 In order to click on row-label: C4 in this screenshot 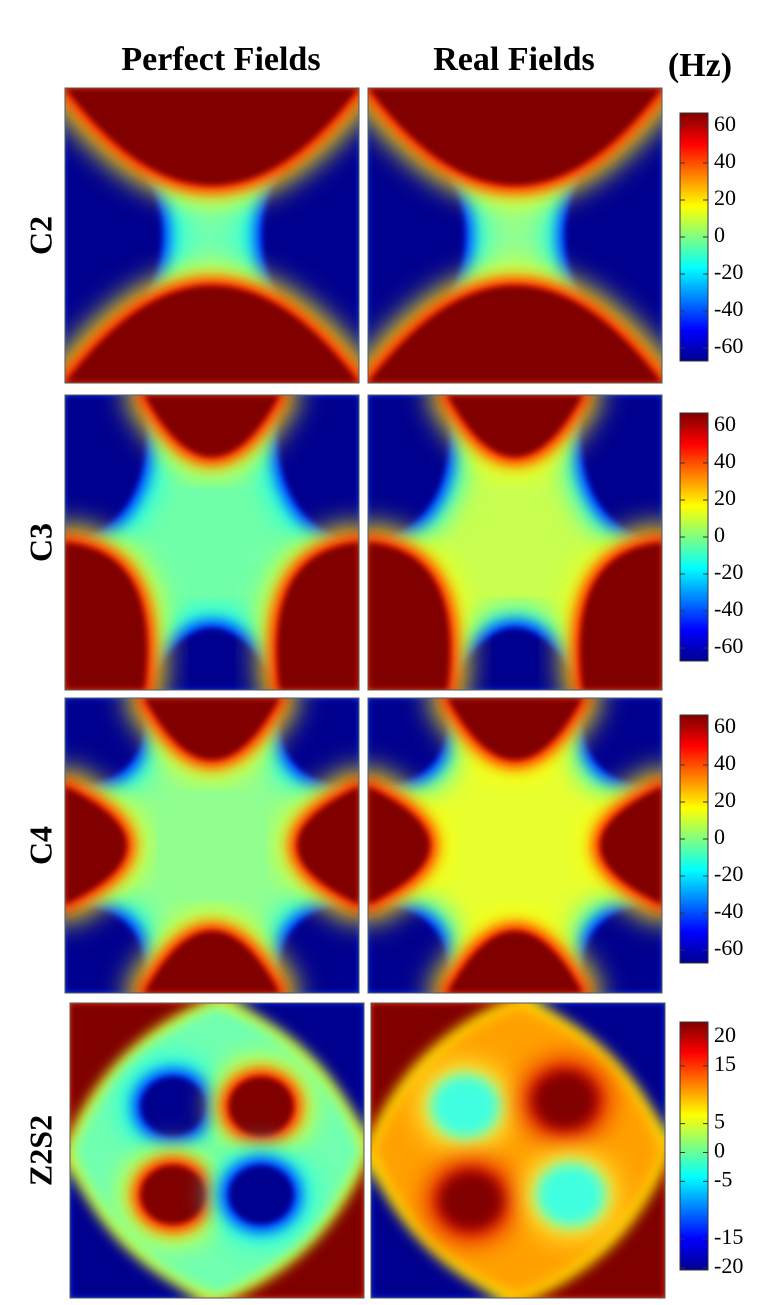, I will do `click(40, 845)`.